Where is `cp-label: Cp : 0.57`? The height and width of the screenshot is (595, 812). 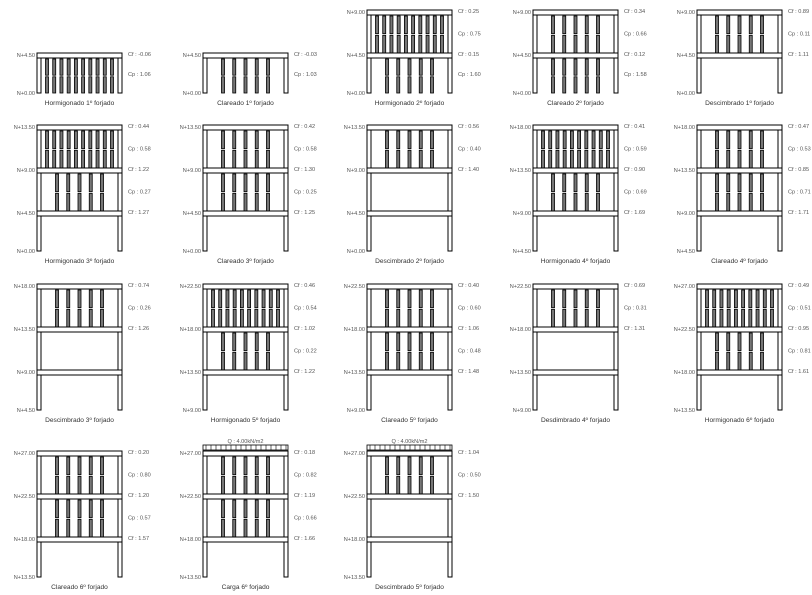
cp-label: Cp : 0.57 is located at coordinates (139, 519).